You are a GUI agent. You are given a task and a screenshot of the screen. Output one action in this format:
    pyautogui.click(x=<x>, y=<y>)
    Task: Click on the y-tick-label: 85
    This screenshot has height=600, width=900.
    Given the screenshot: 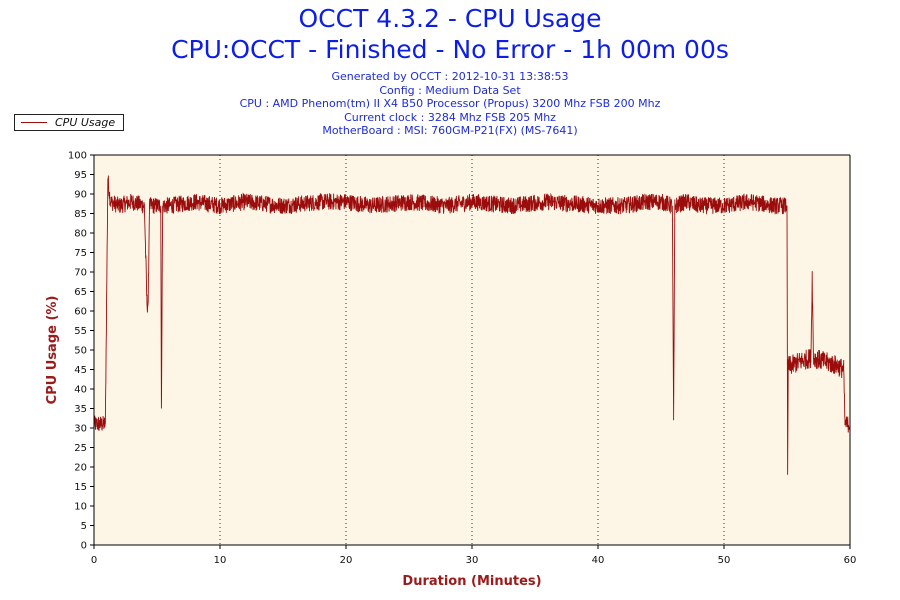 What is the action you would take?
    pyautogui.click(x=80, y=214)
    